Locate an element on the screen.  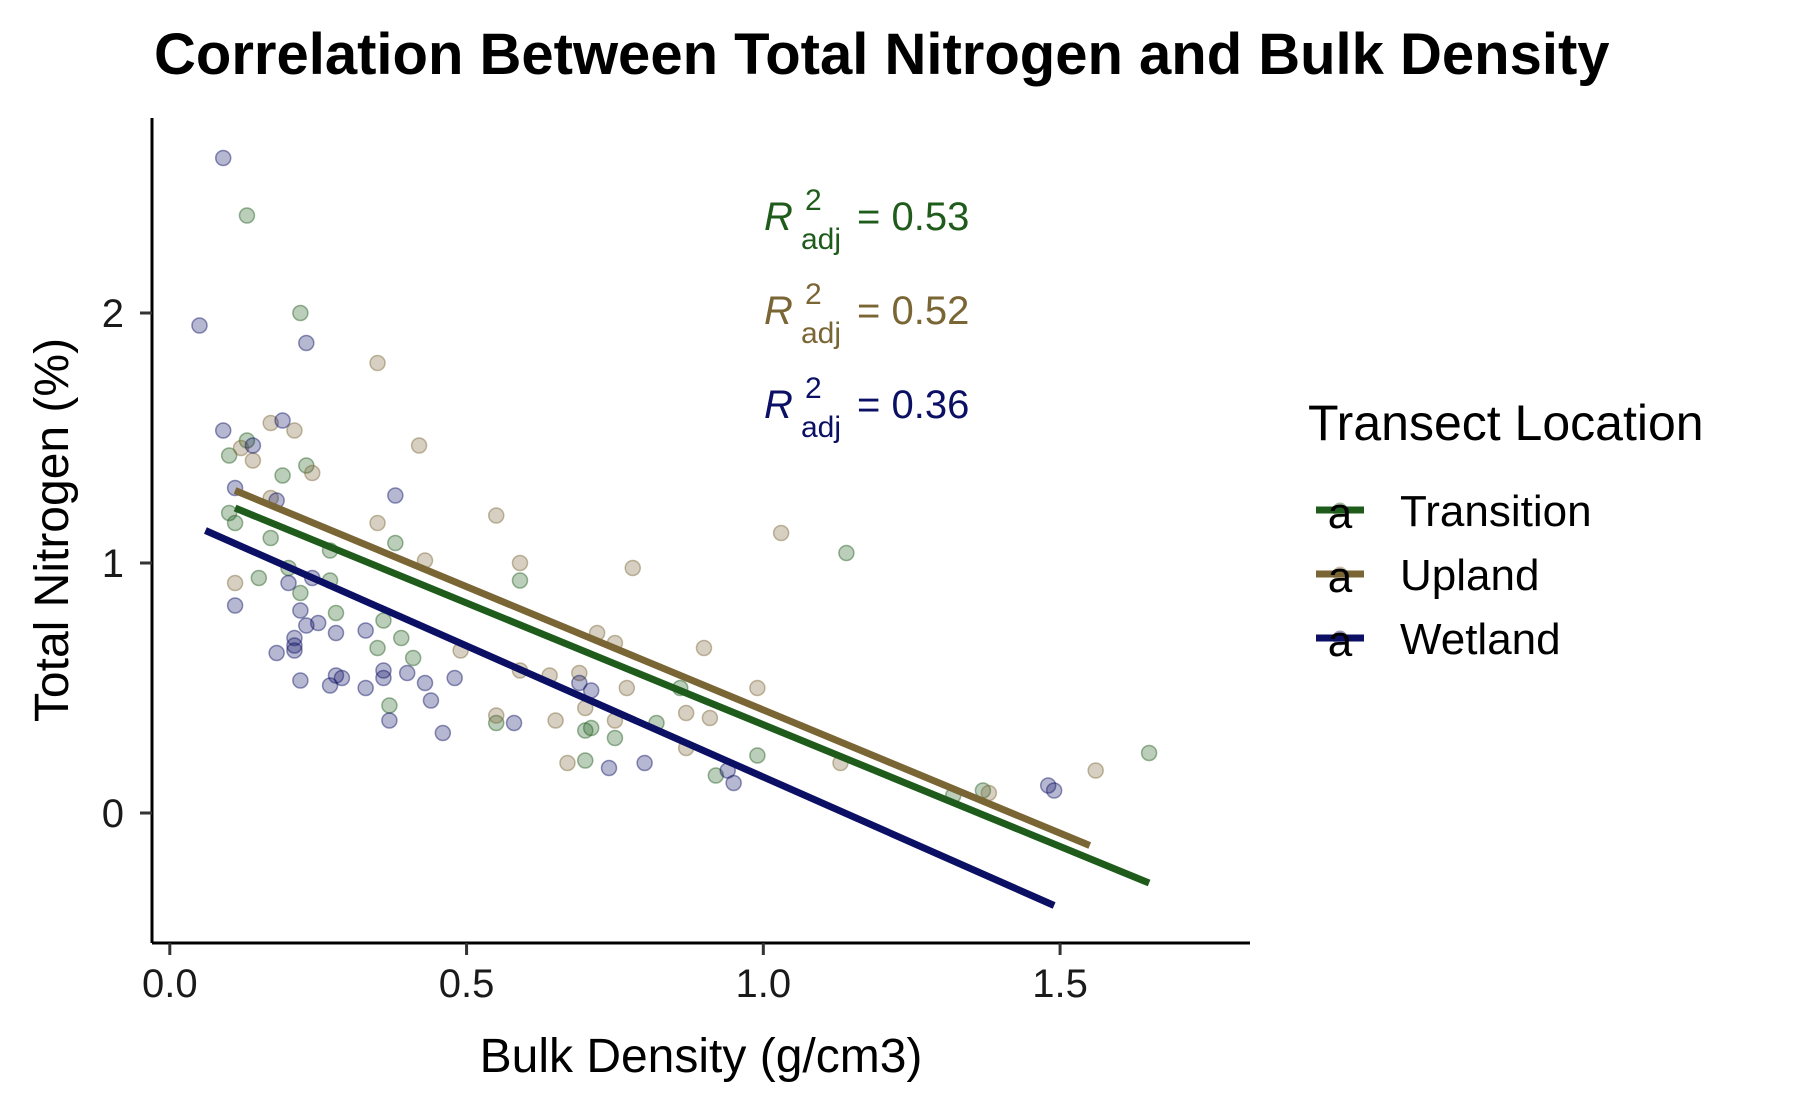
r2-symbol: R is located at coordinates (778, 311).